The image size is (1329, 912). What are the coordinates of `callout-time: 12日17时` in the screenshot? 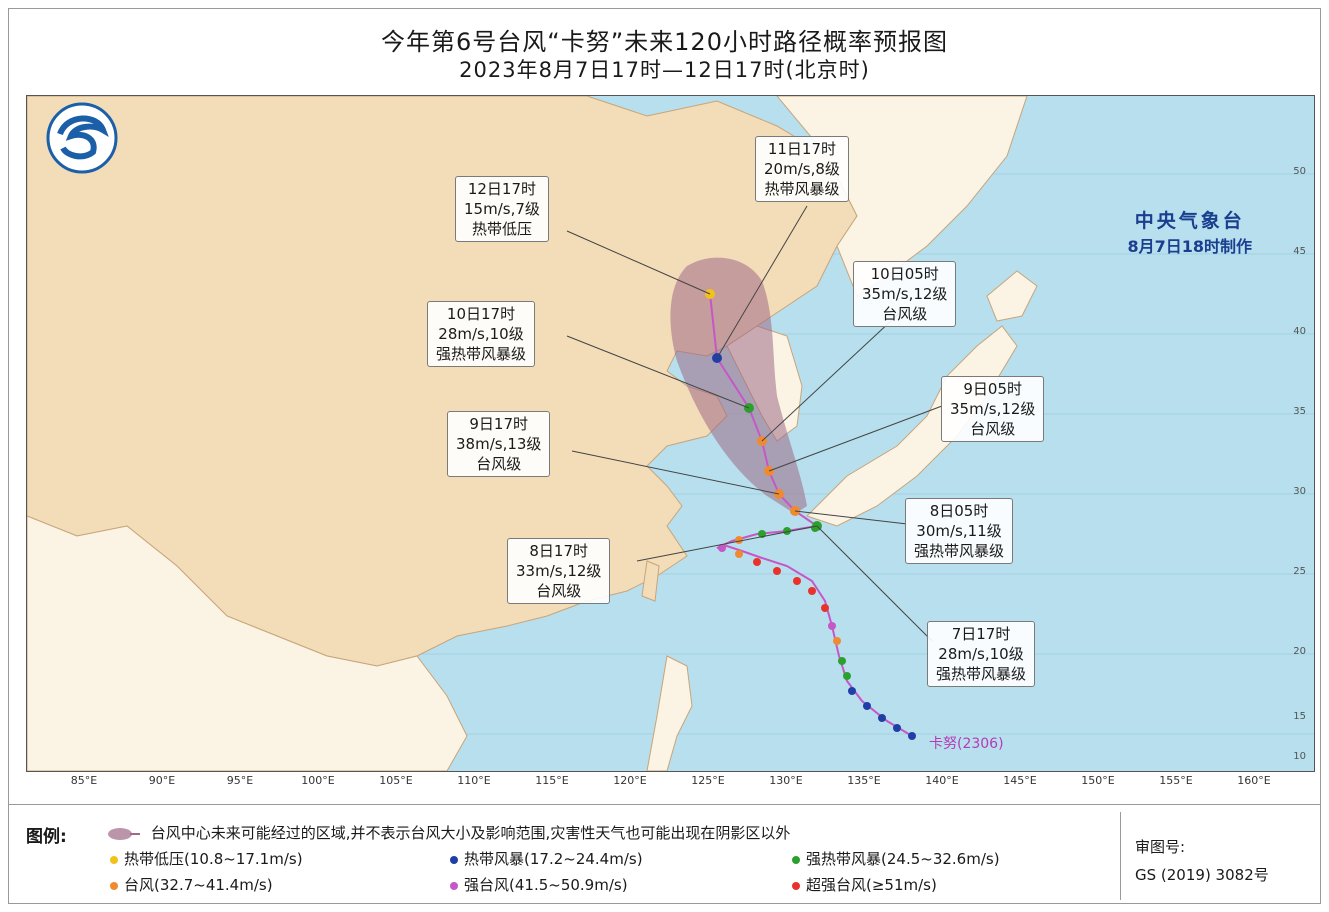 It's located at (502, 189).